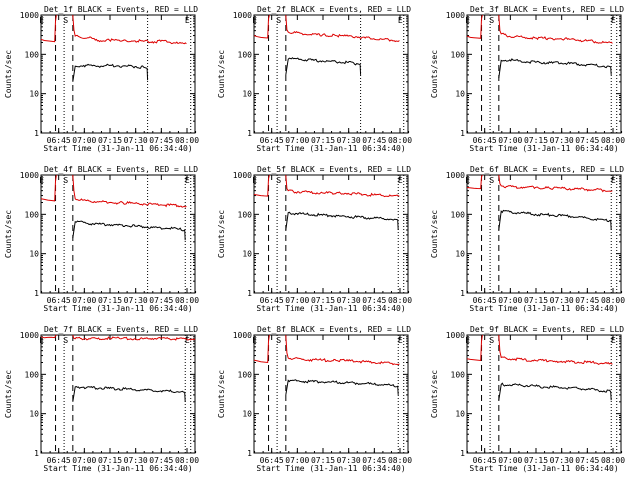 The width and height of the screenshot is (640, 480). Describe the element at coordinates (334, 329) in the screenshot. I see `chart-title: Det_8f BLACK = Events, RED = LLD` at that location.